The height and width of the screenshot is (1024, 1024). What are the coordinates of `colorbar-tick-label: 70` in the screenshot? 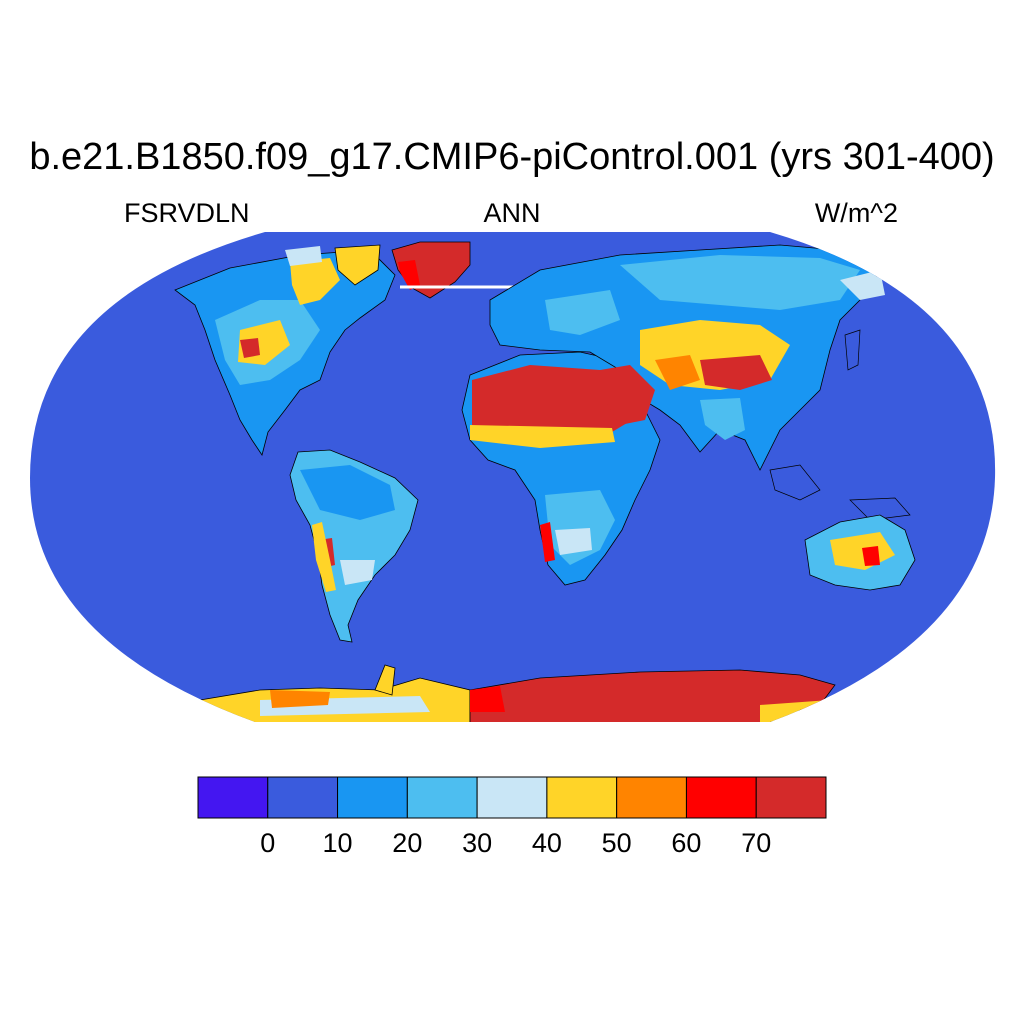 It's located at (756, 843).